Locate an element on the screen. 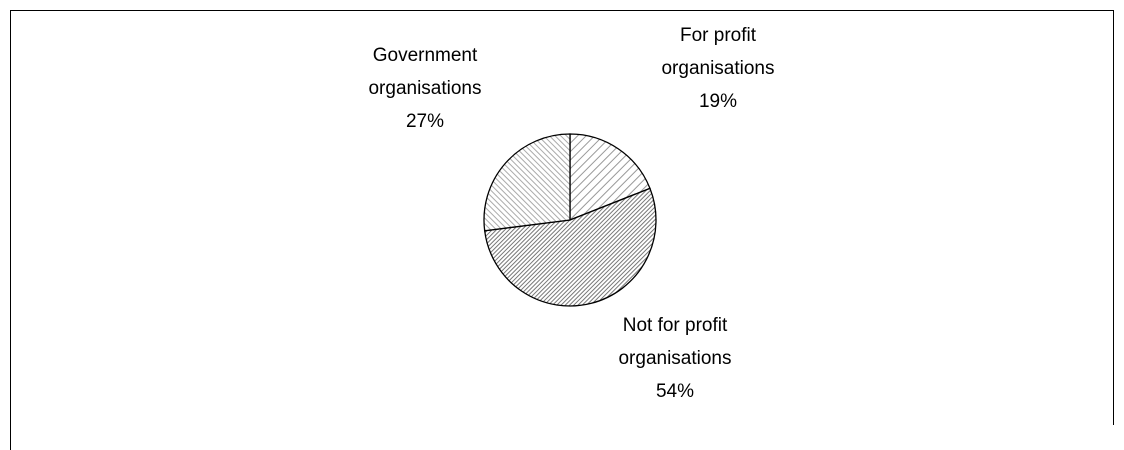 The width and height of the screenshot is (1124, 450). slice-label: For profit organisations 19% is located at coordinates (718, 68).